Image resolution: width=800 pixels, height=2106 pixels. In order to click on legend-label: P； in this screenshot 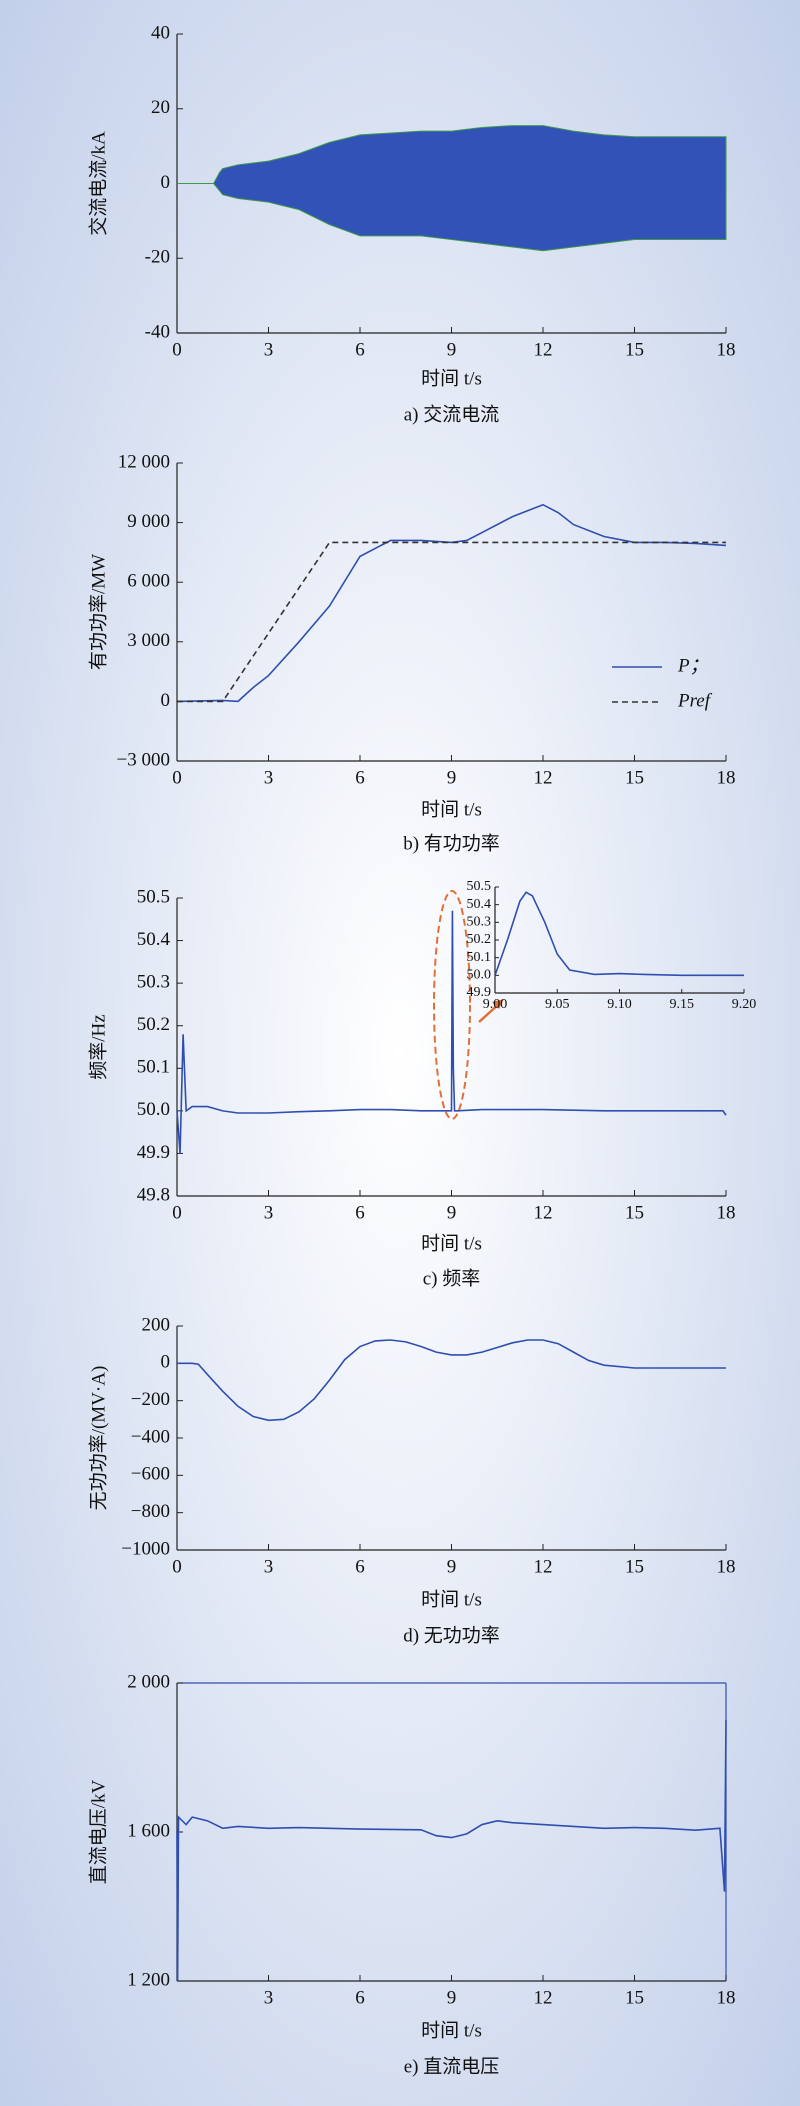, I will do `click(693, 665)`.